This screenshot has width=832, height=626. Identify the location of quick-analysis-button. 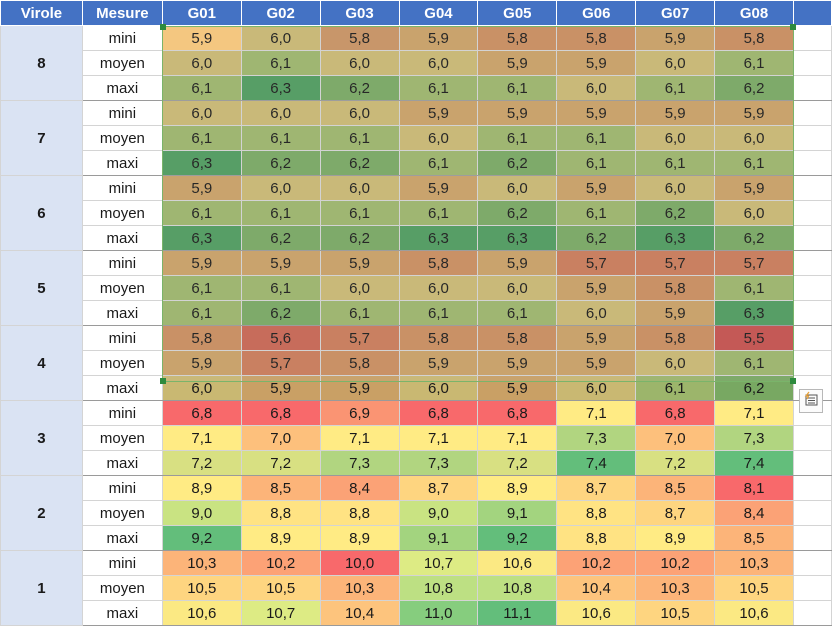
(811, 401).